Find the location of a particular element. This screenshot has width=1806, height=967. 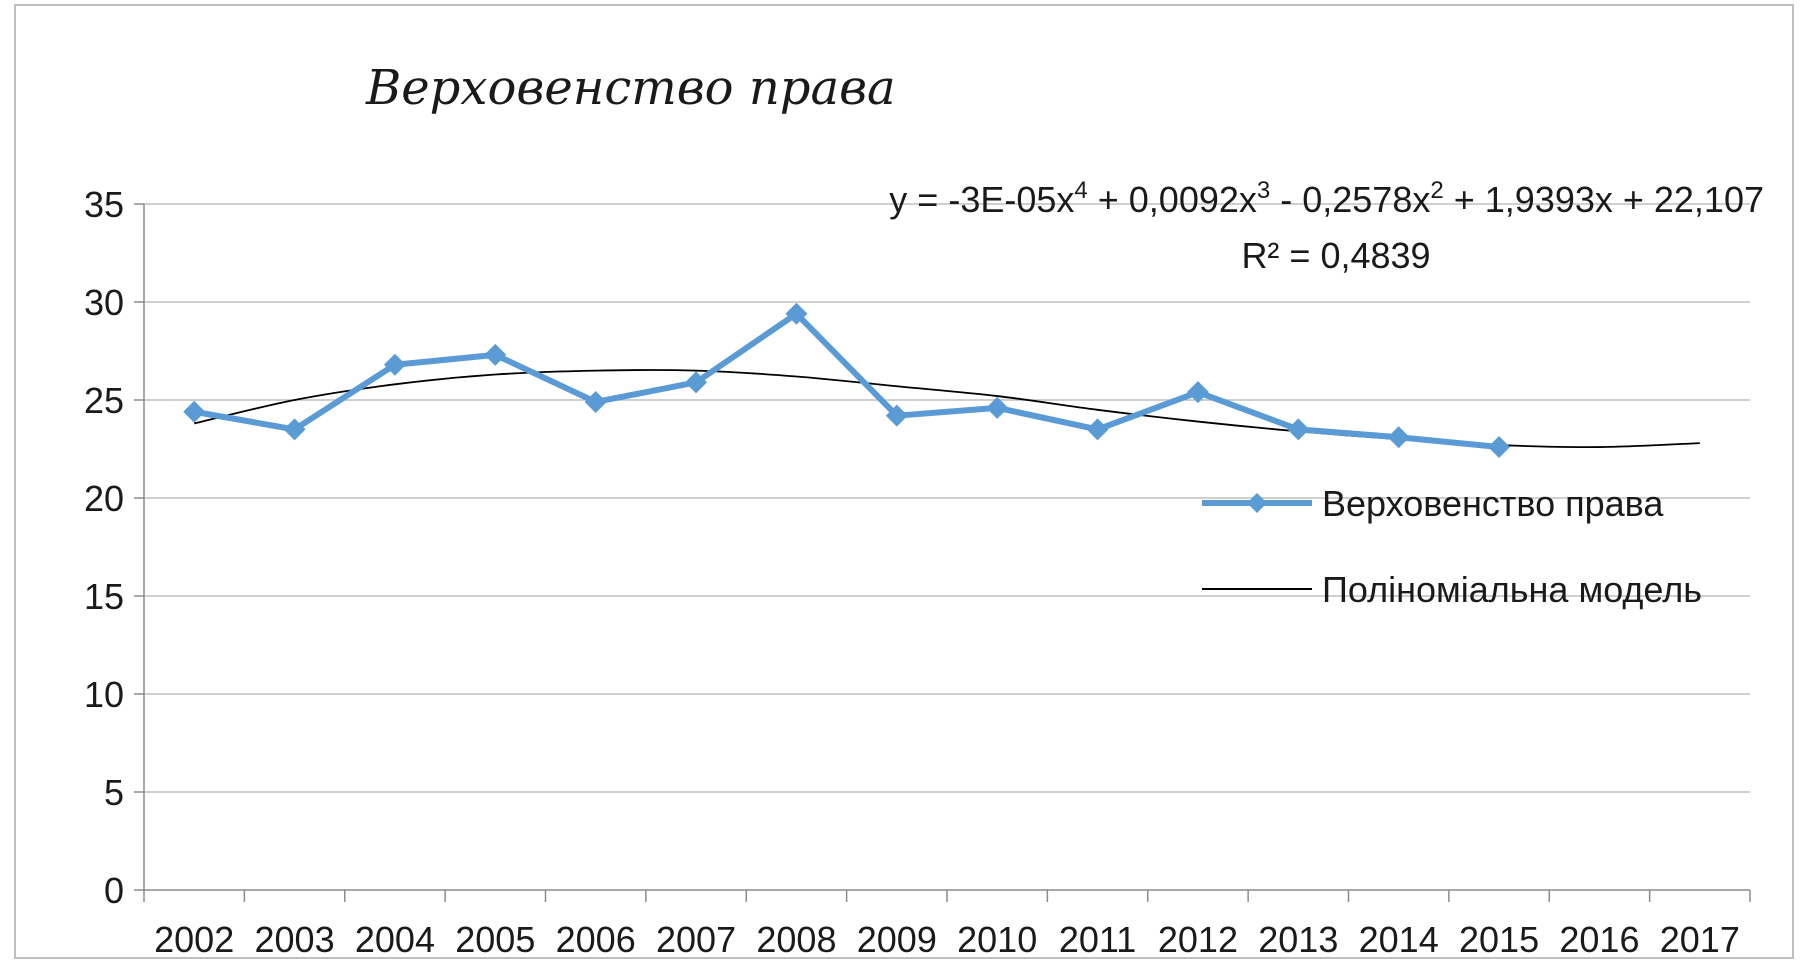

x-tick-label: 2017 is located at coordinates (1700, 939).